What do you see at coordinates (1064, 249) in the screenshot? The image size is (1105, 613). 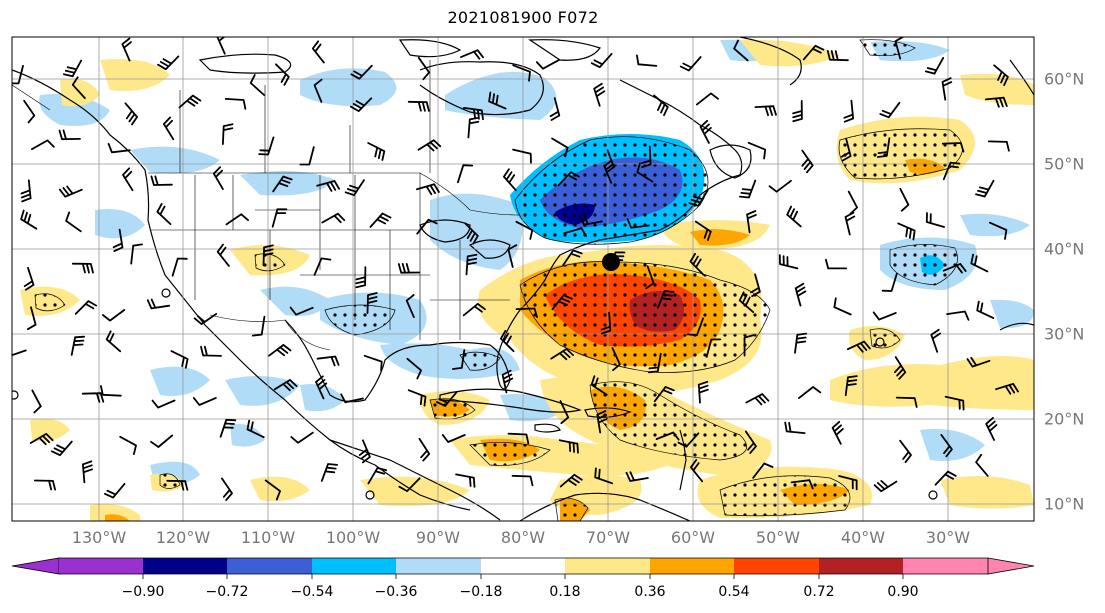 I see `lat-label-40n: 40°N` at bounding box center [1064, 249].